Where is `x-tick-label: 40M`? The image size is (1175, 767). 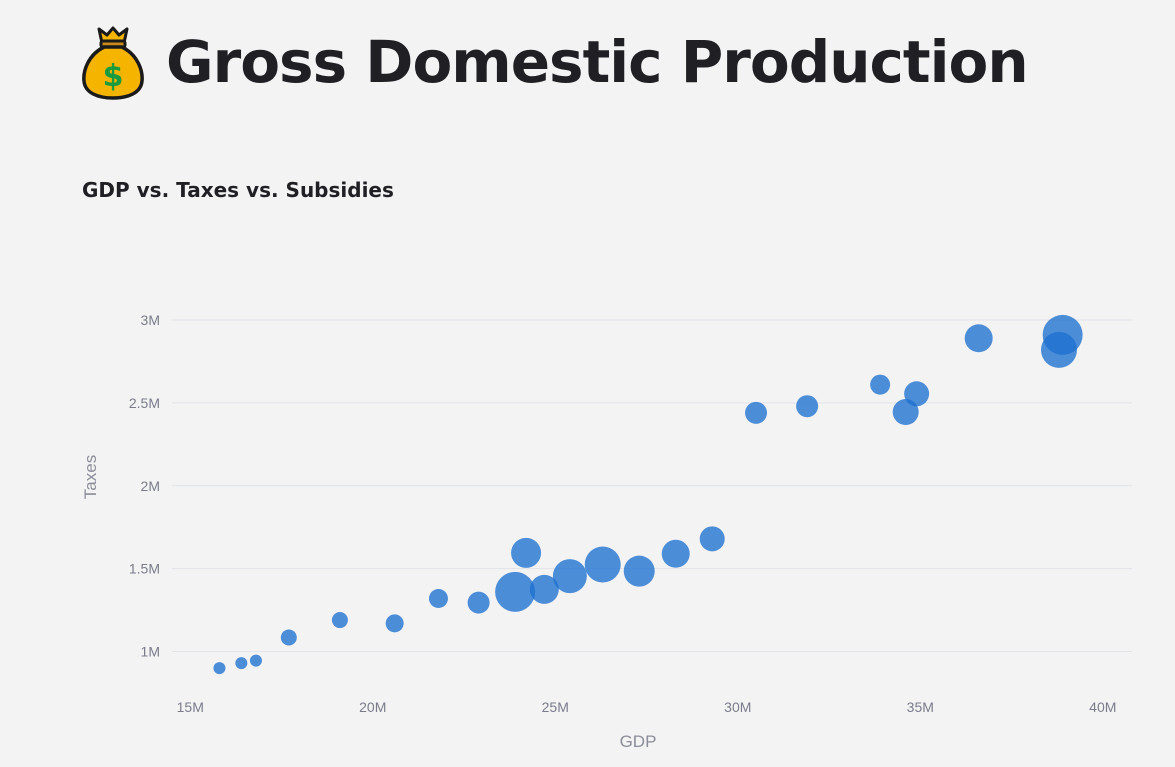
x-tick-label: 40M is located at coordinates (1102, 707).